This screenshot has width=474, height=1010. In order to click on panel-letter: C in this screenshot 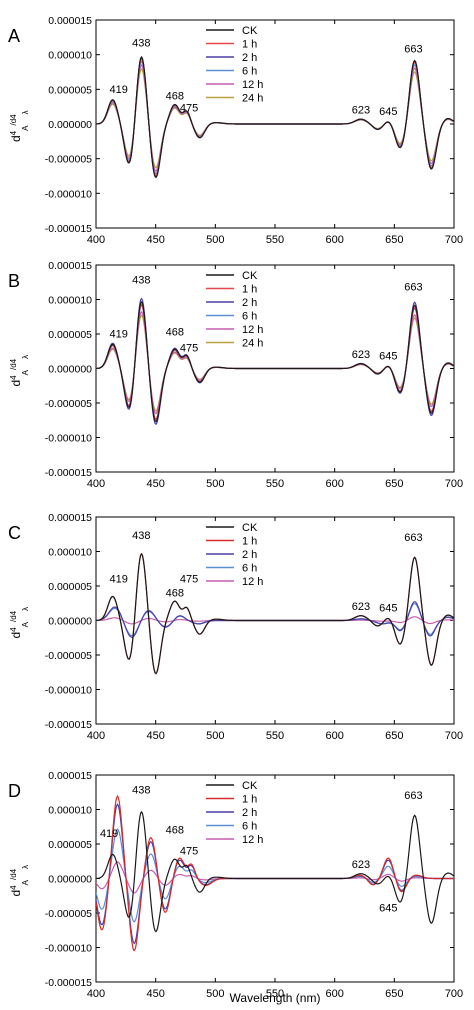, I will do `click(14, 533)`.